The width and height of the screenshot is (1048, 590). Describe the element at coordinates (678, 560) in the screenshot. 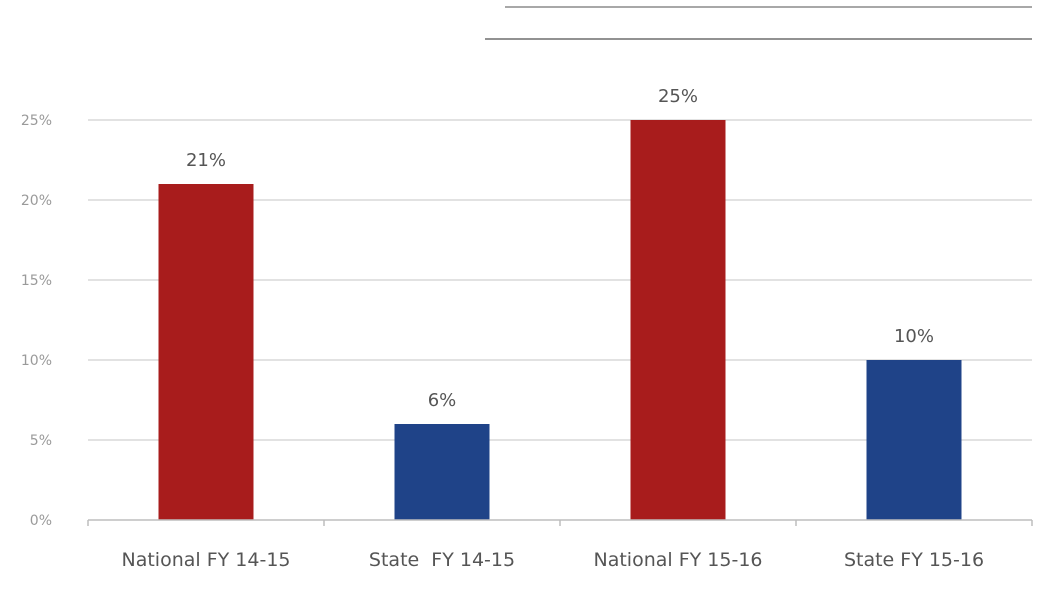

I see `x-tick-label: National FY 15-16` at that location.